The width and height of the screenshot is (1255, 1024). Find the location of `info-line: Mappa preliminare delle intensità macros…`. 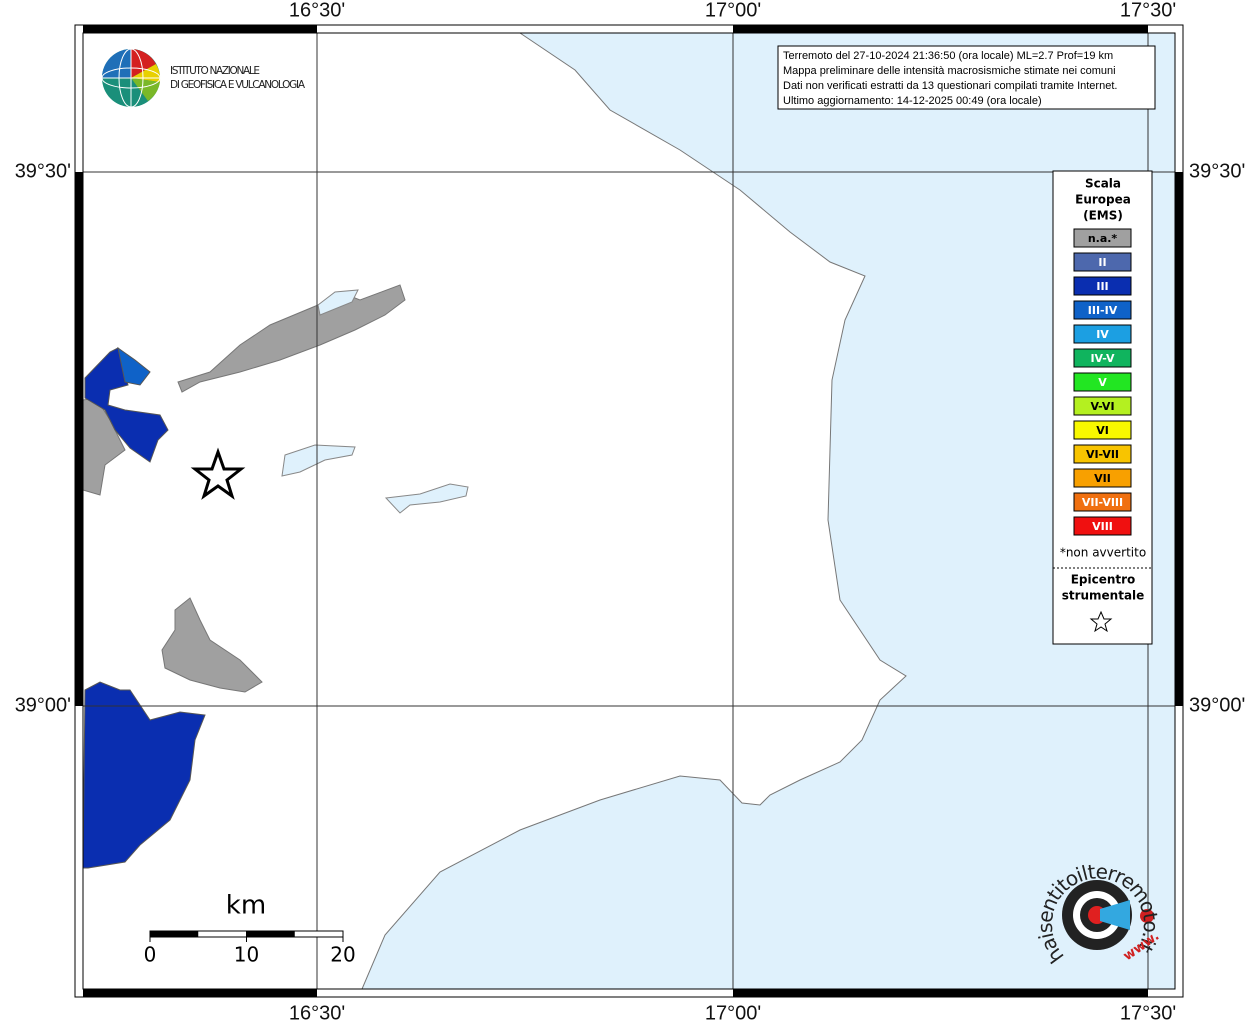

info-line: Mappa preliminare delle intensità macros… is located at coordinates (949, 71).